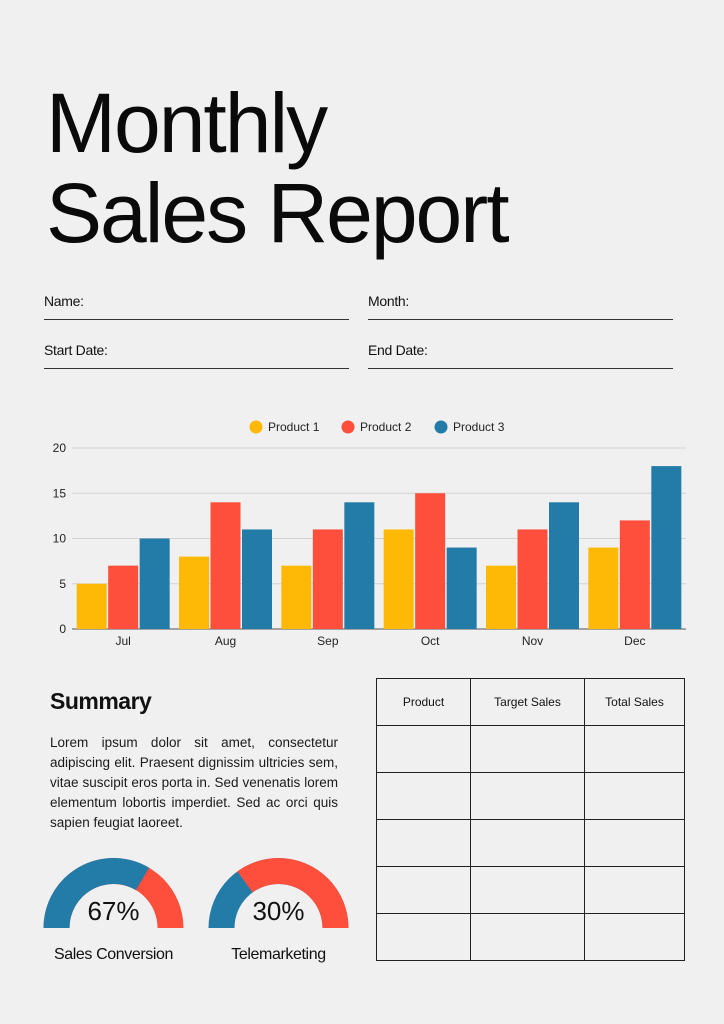  What do you see at coordinates (225, 641) in the screenshot?
I see `x-tick-label: Aug` at bounding box center [225, 641].